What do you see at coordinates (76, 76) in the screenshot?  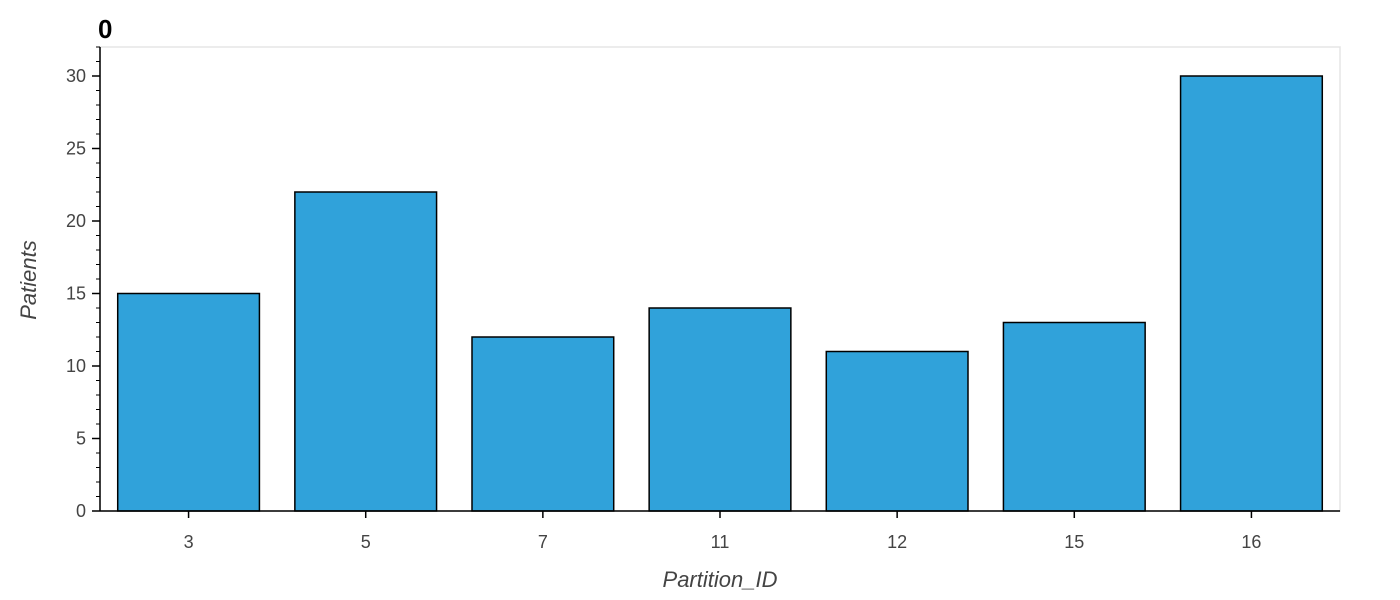 I see `y-tick-label: 30` at bounding box center [76, 76].